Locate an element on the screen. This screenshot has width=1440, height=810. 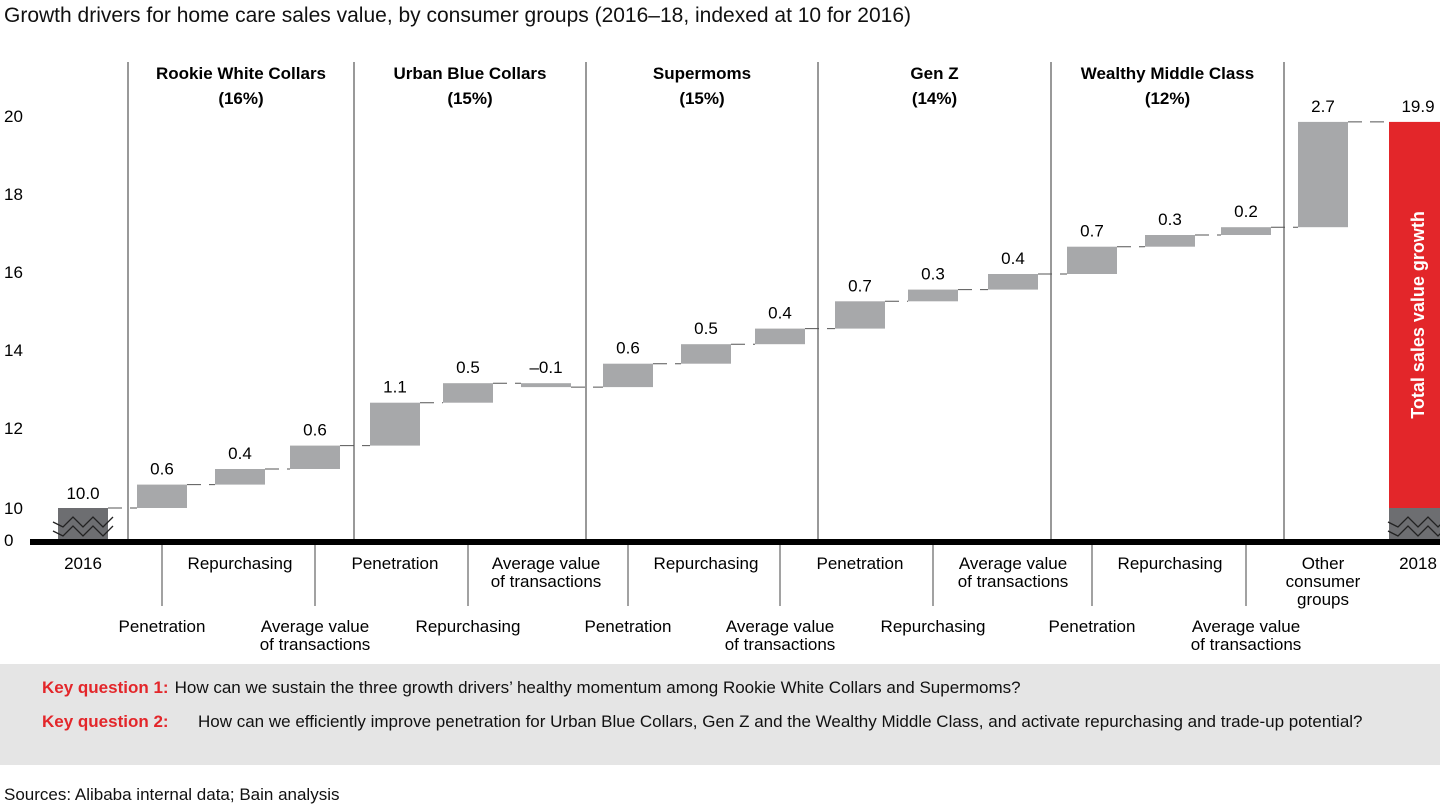
y-tick-label: 16 is located at coordinates (13, 272).